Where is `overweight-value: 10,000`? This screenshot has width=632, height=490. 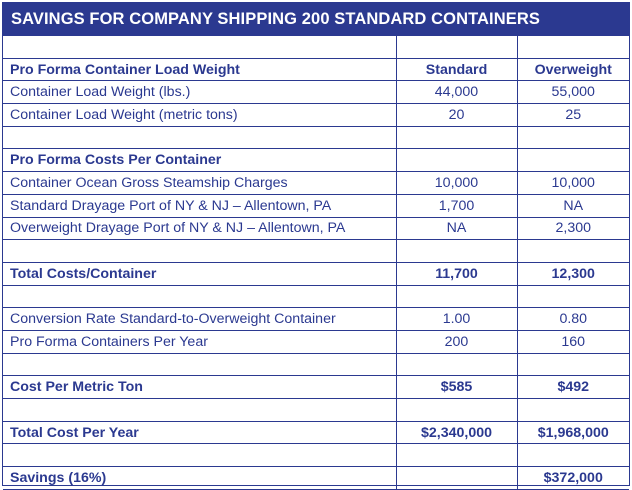 overweight-value: 10,000 is located at coordinates (572, 183).